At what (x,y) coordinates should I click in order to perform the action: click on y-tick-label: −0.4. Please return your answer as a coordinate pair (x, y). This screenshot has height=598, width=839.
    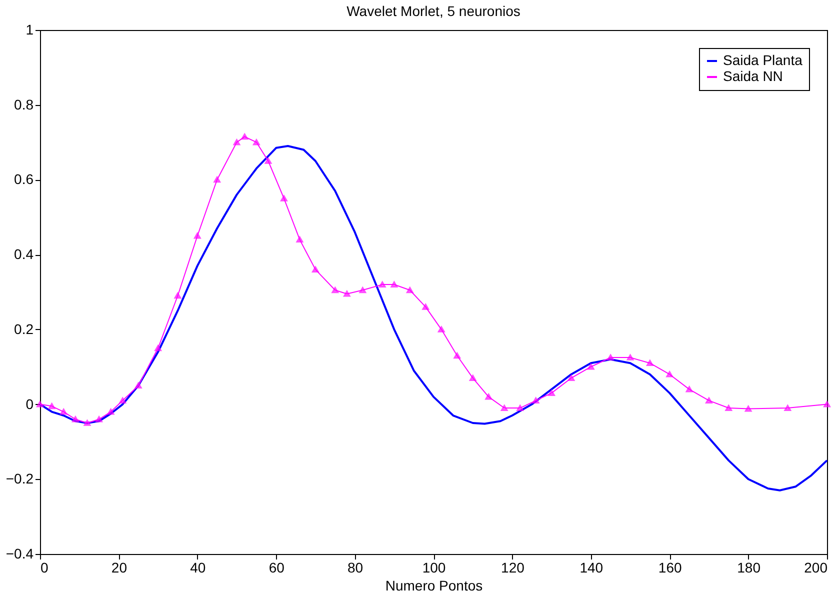
    Looking at the image, I should click on (20, 554).